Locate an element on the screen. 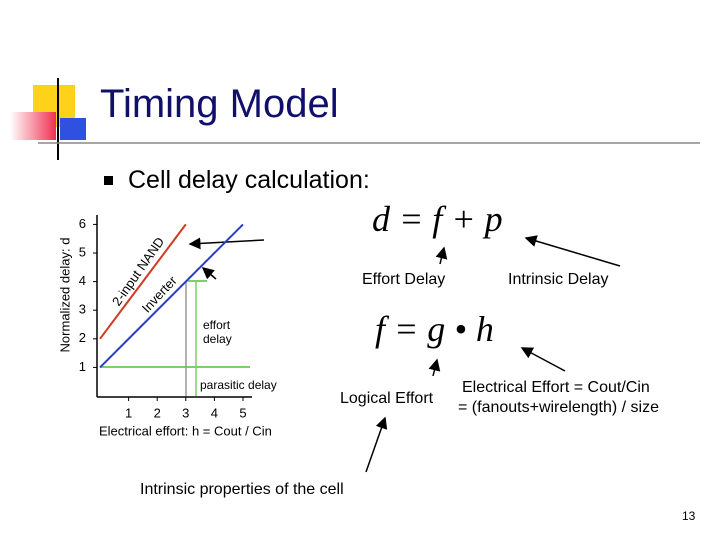  bullet-marker is located at coordinates (108, 180).